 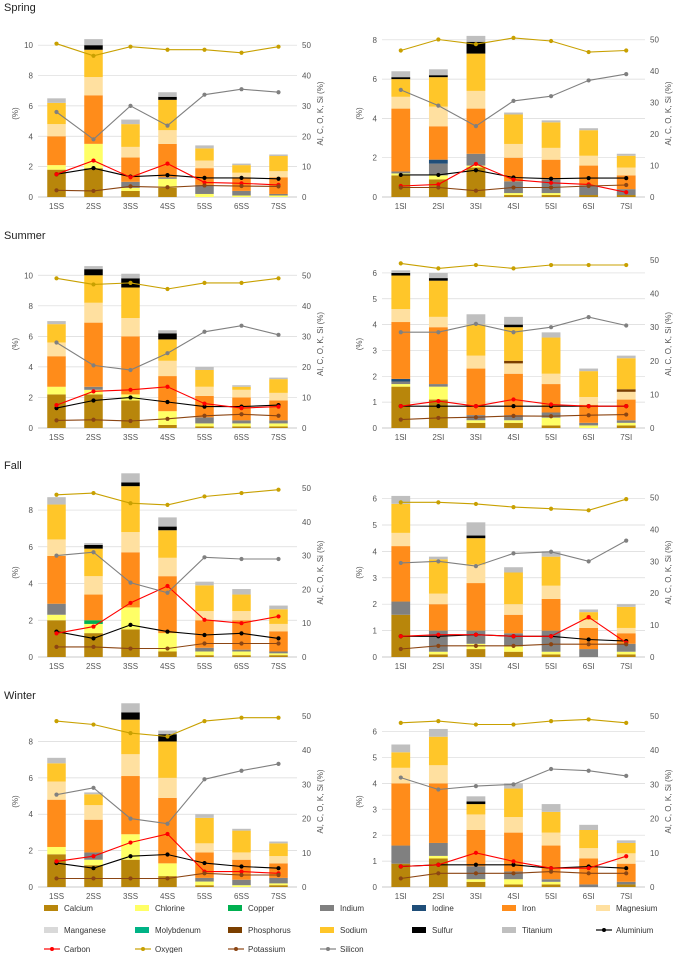 I want to click on legend-label: Phosphorus, so click(x=269, y=930).